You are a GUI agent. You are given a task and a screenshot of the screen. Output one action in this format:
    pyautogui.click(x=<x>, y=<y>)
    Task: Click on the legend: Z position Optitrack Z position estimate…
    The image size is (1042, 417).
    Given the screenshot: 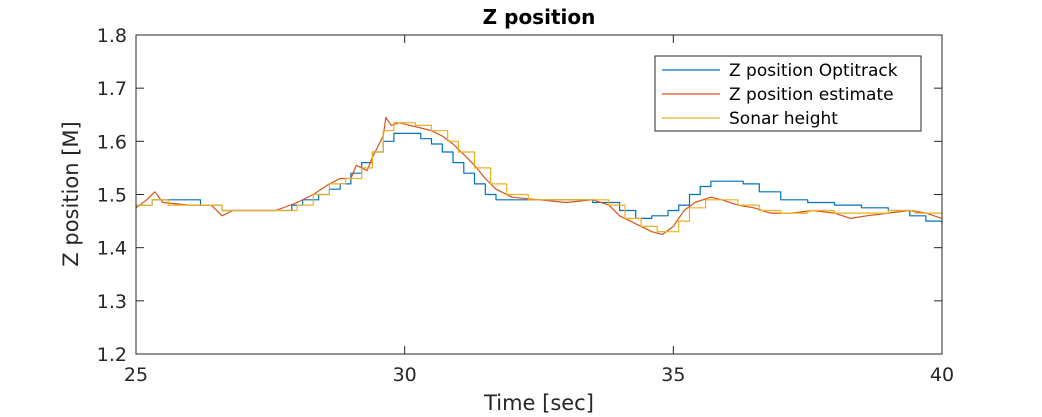 What is the action you would take?
    pyautogui.click(x=788, y=93)
    